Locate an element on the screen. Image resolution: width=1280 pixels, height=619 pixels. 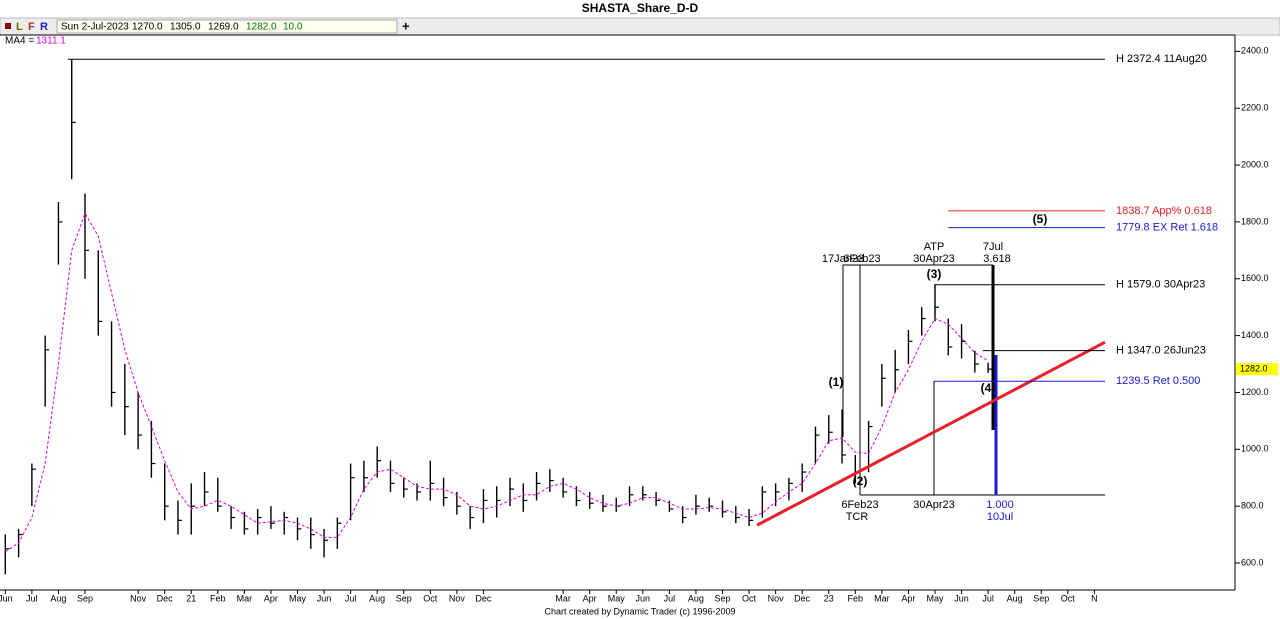
y-tick-label: 1400.0 is located at coordinates (1255, 335).